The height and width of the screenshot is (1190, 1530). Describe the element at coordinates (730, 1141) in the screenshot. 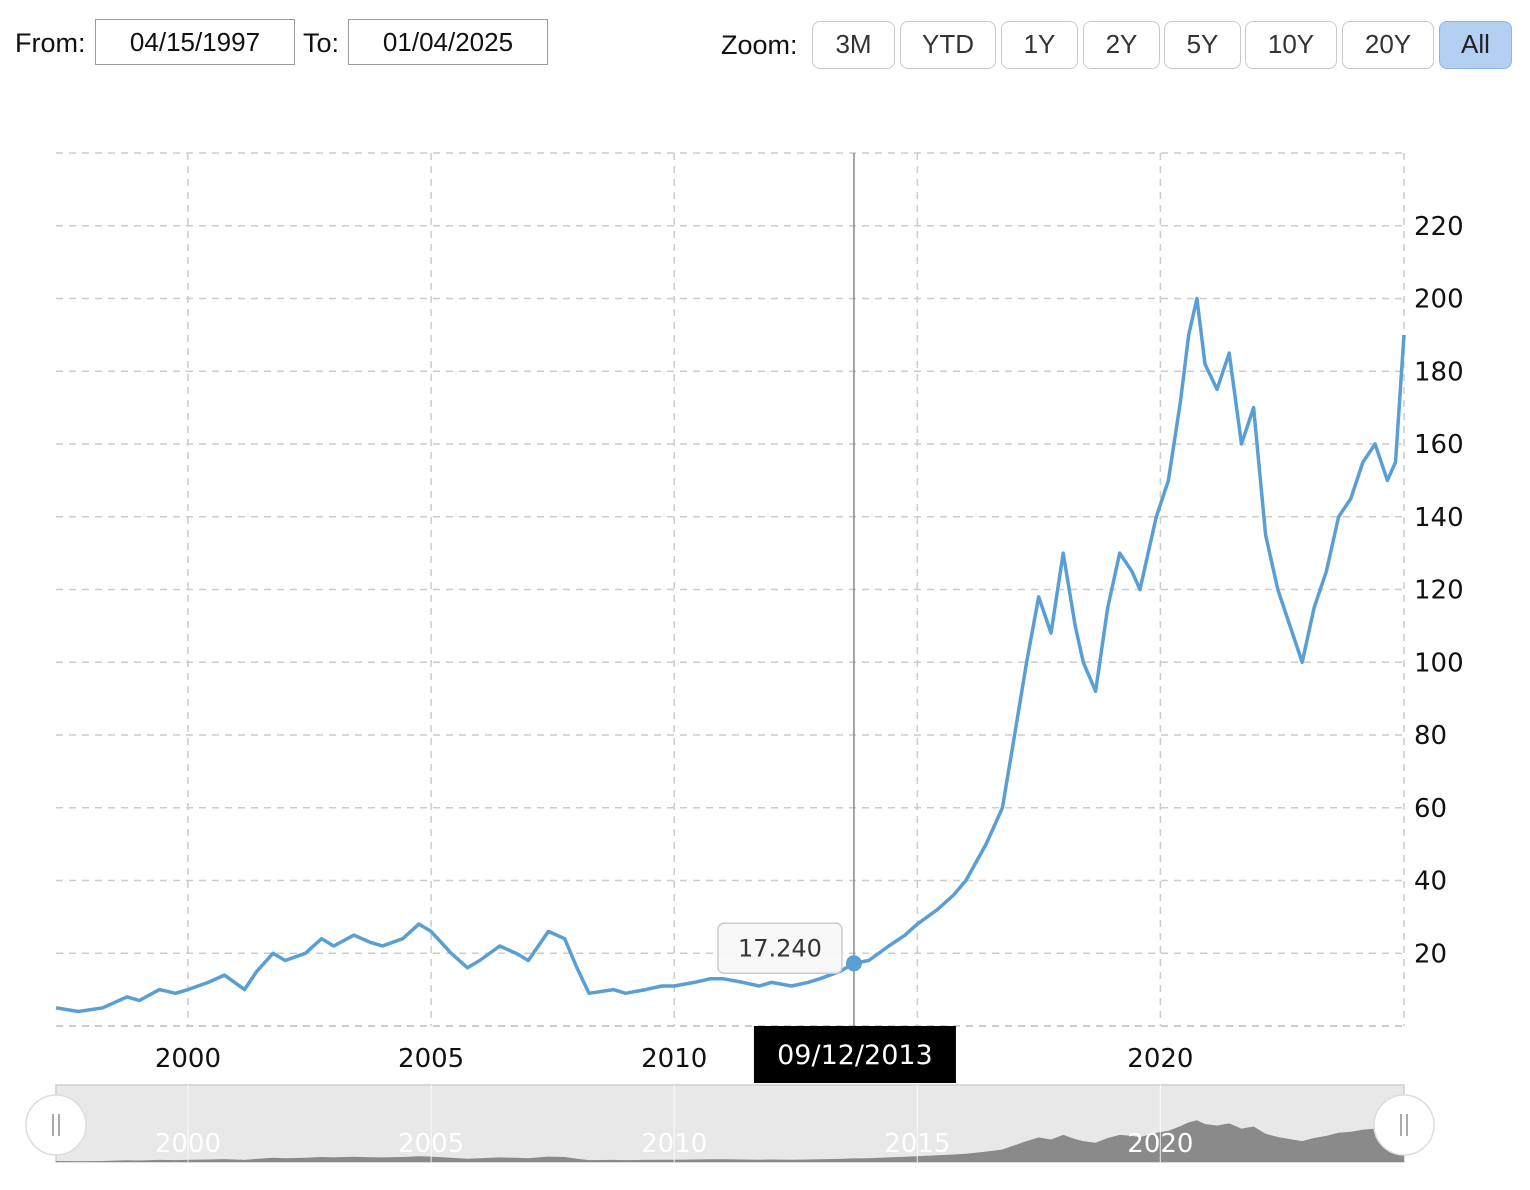

I see `navigator-area` at that location.